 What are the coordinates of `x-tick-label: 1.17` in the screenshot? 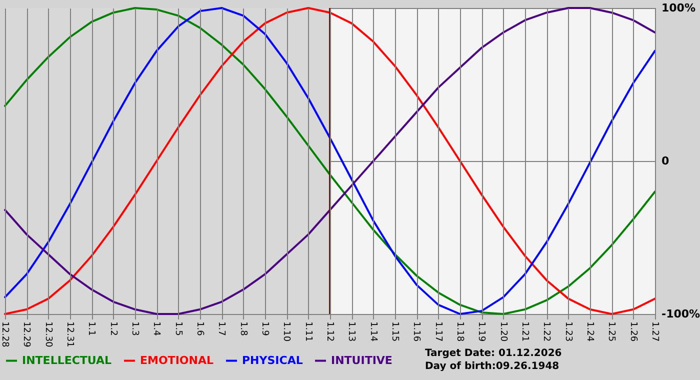 It's located at (437, 332).